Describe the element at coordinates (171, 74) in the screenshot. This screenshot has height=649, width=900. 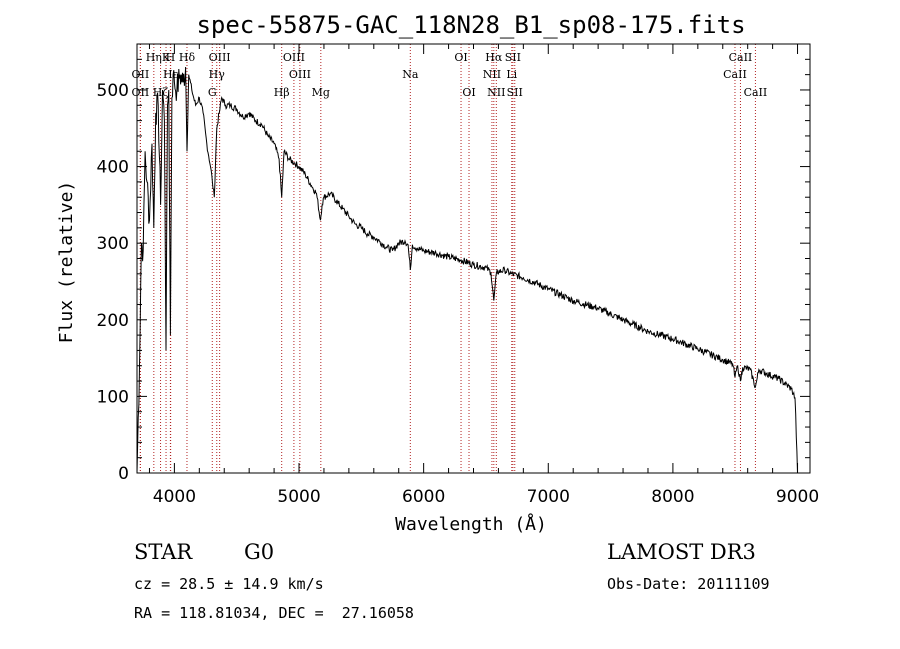
I see `line-marker-label: Hε` at that location.